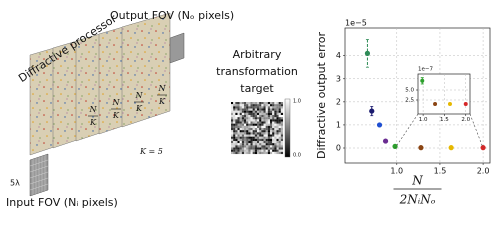  I want to click on data-point, so click(449, 104).